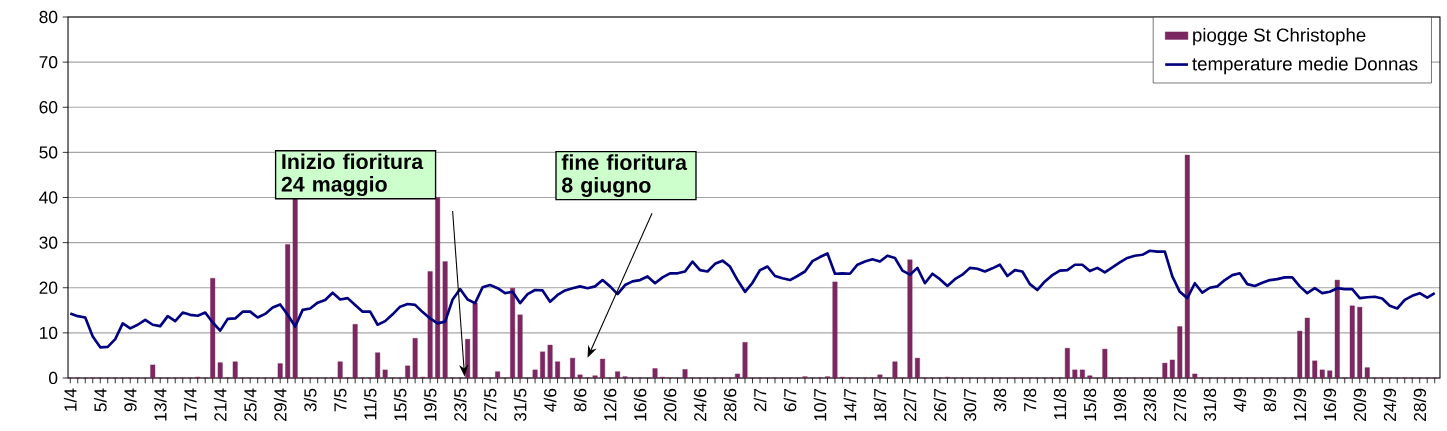  What do you see at coordinates (700, 404) in the screenshot?
I see `x-tick-label: 24/6` at bounding box center [700, 404].